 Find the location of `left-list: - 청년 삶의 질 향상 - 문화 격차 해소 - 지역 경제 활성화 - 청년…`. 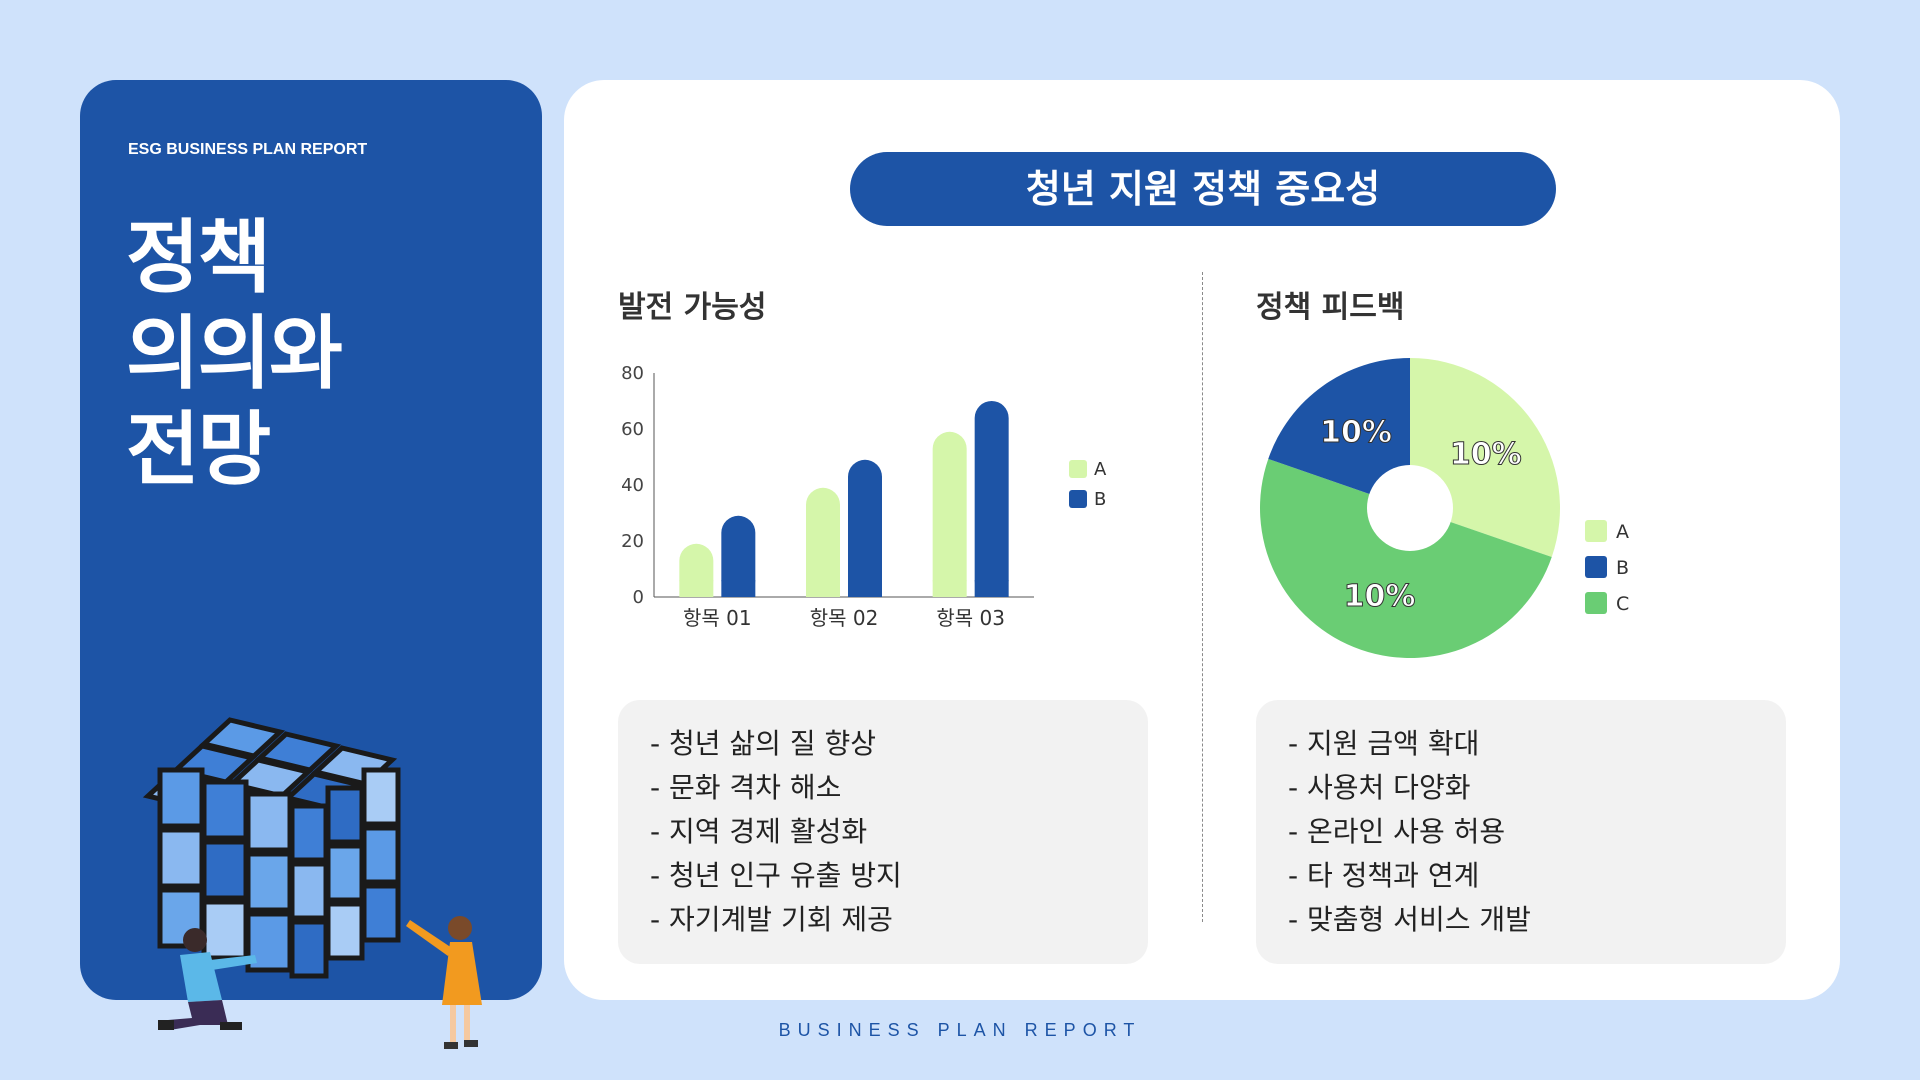

left-list: - 청년 삶의 질 향상 - 문화 격차 해소 - 지역 경제 활성화 - 청년… is located at coordinates (899, 832).